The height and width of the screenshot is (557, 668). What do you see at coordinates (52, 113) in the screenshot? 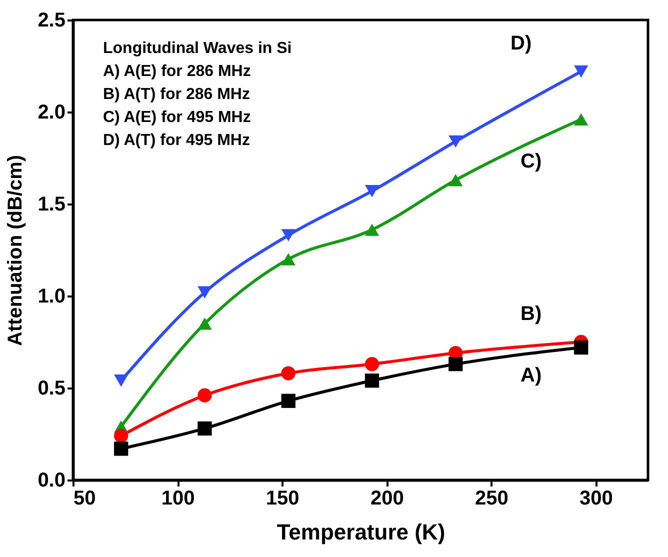
I see `y-tick-label: 2.0` at bounding box center [52, 113].